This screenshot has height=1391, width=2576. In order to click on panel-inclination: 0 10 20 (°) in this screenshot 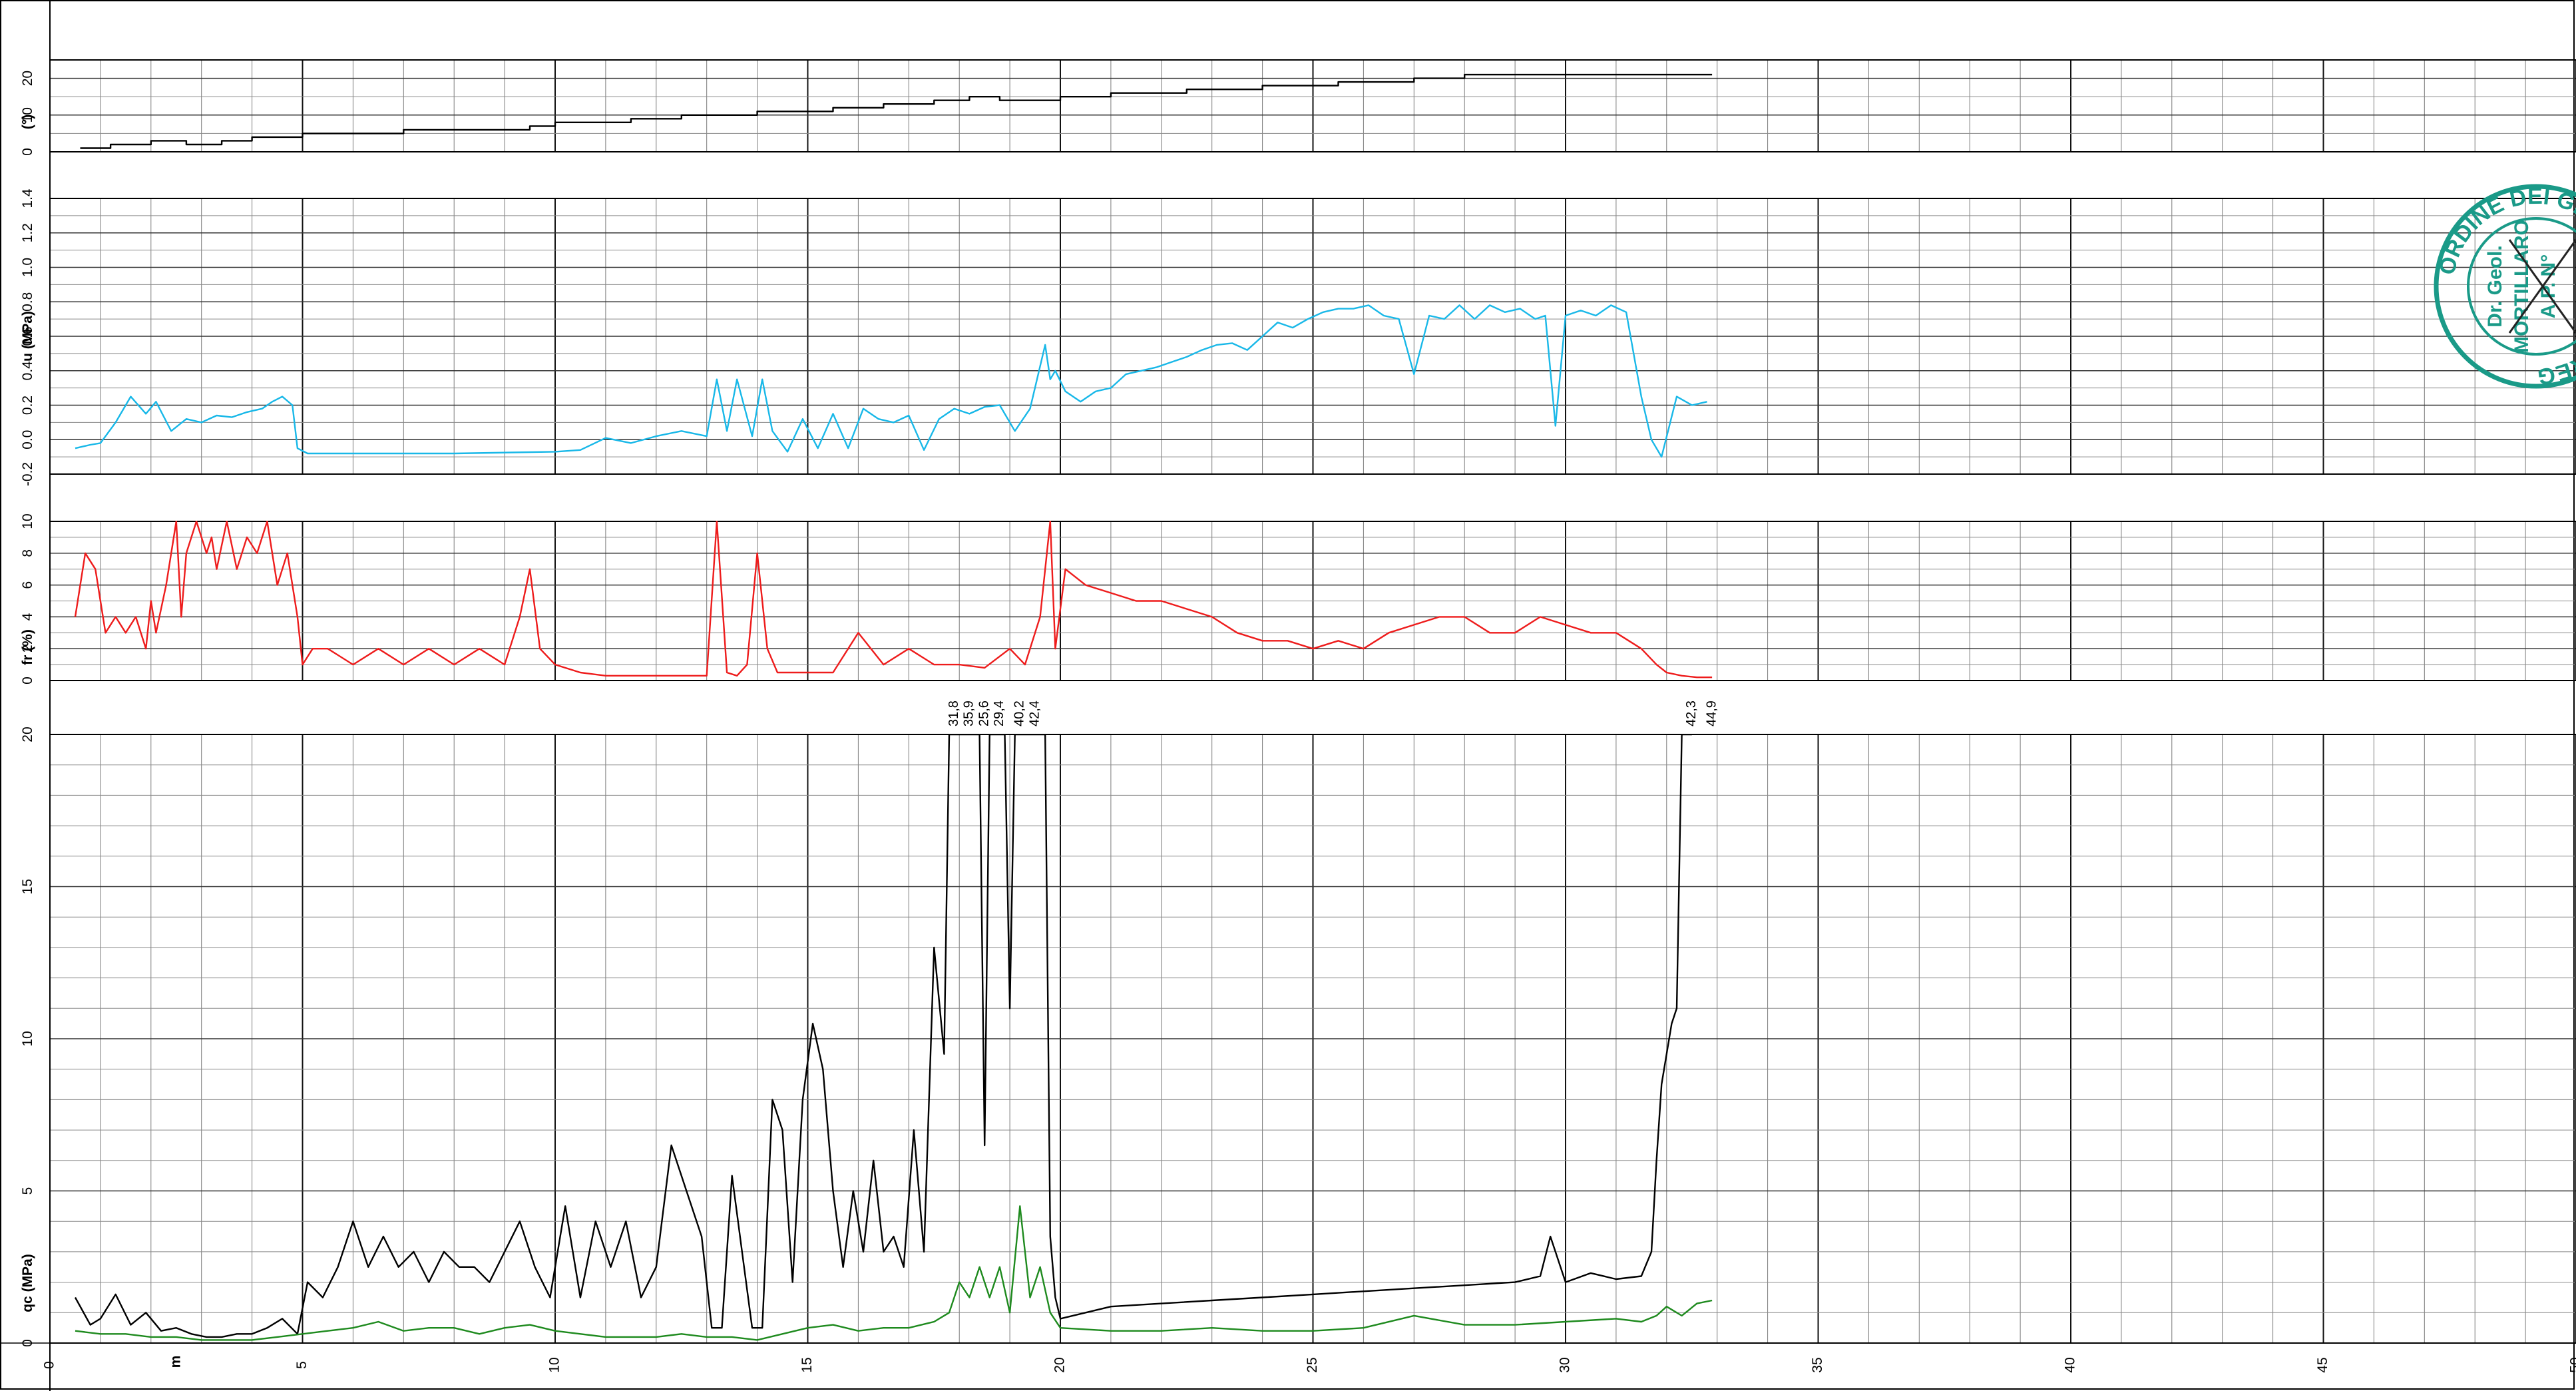, I will do `click(1298, 107)`.